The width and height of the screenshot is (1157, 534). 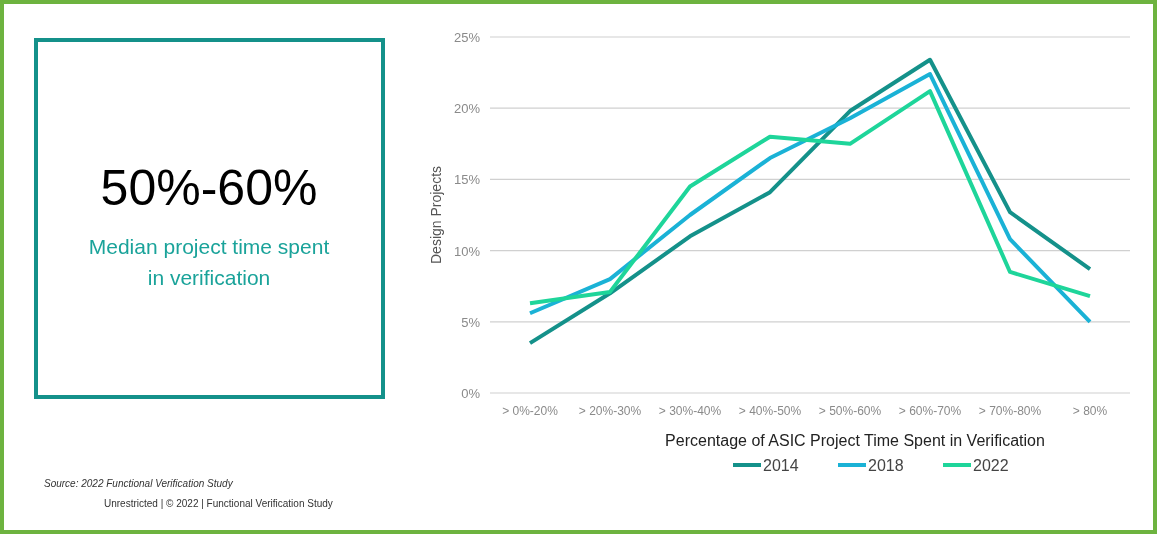 I want to click on x-tick-label: > 40%-50%, so click(x=770, y=411).